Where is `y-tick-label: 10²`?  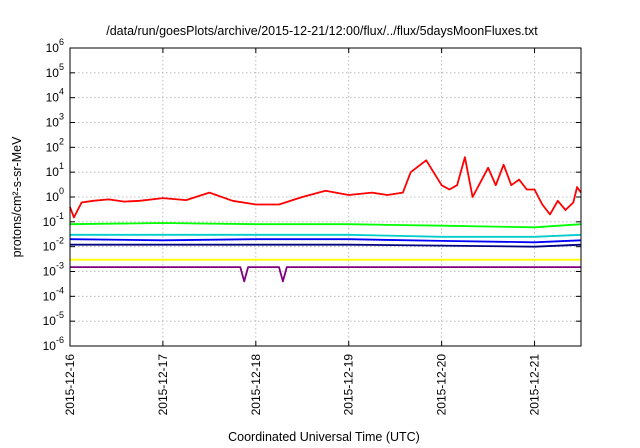
y-tick-label: 10² is located at coordinates (55, 145).